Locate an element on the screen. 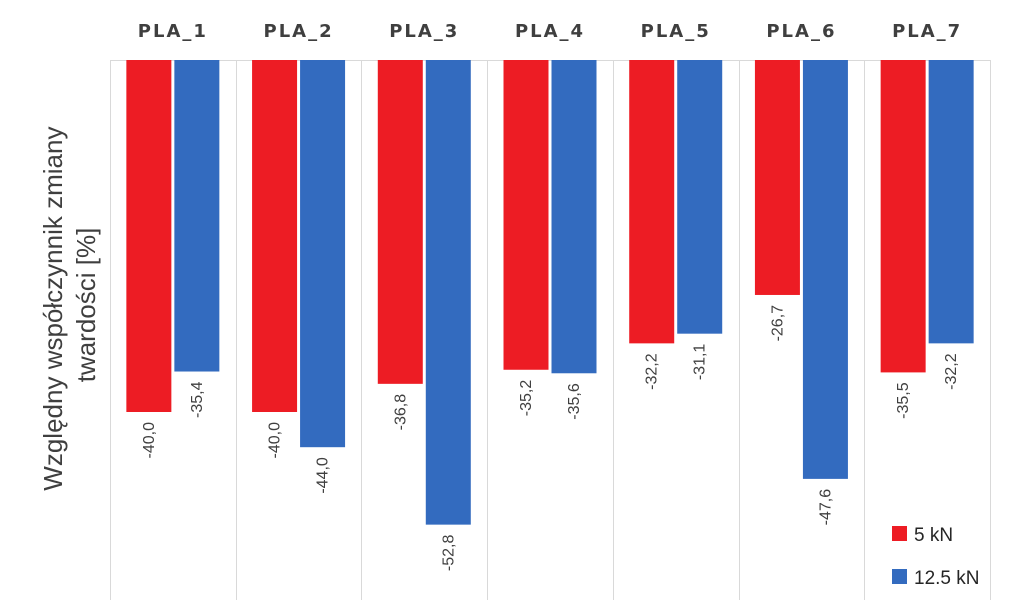  data-label: -47,6 is located at coordinates (825, 507).